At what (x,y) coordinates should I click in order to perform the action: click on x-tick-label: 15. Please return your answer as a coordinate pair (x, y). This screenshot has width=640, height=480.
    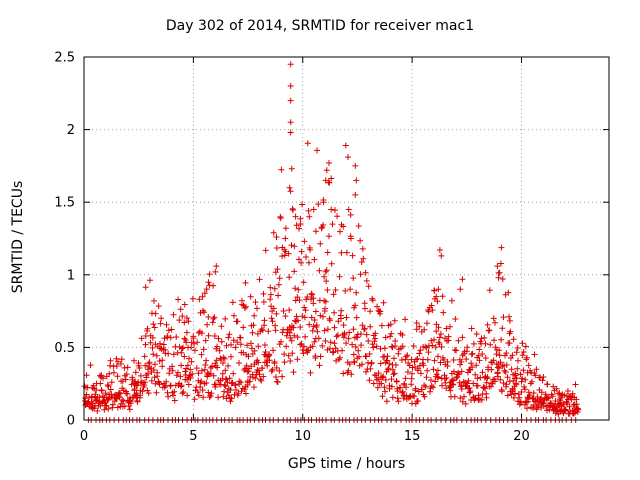
    Looking at the image, I should click on (412, 436).